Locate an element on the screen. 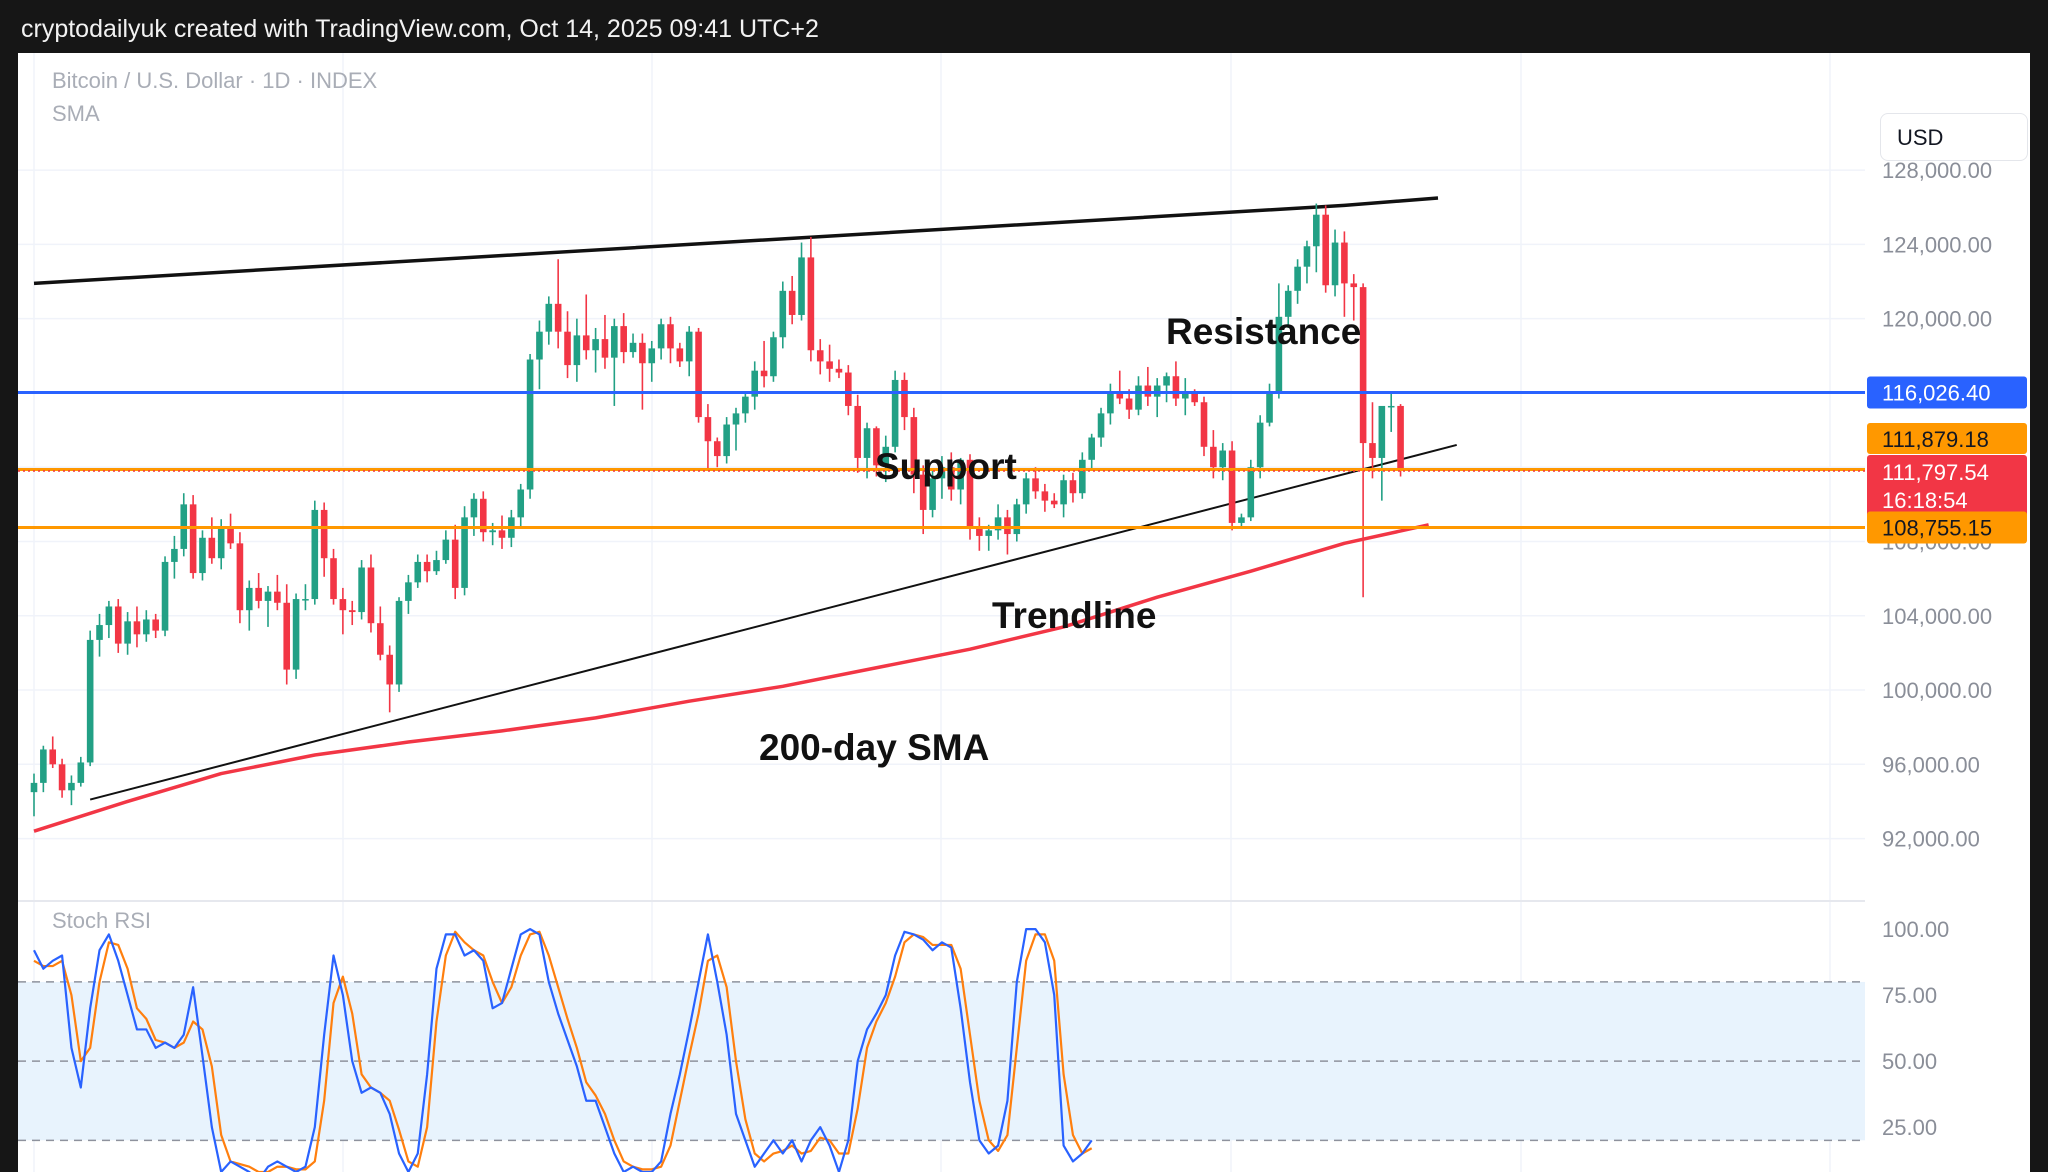 This screenshot has width=2048, height=1172. resistance-price-tag: 116,026.40 is located at coordinates (1947, 392).